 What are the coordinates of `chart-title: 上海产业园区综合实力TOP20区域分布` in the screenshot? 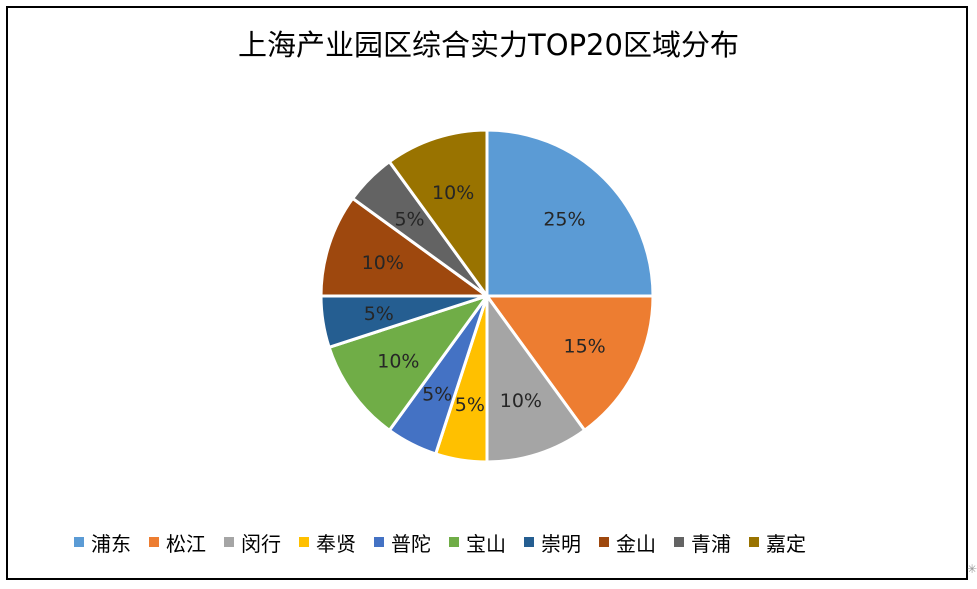 It's located at (488, 45).